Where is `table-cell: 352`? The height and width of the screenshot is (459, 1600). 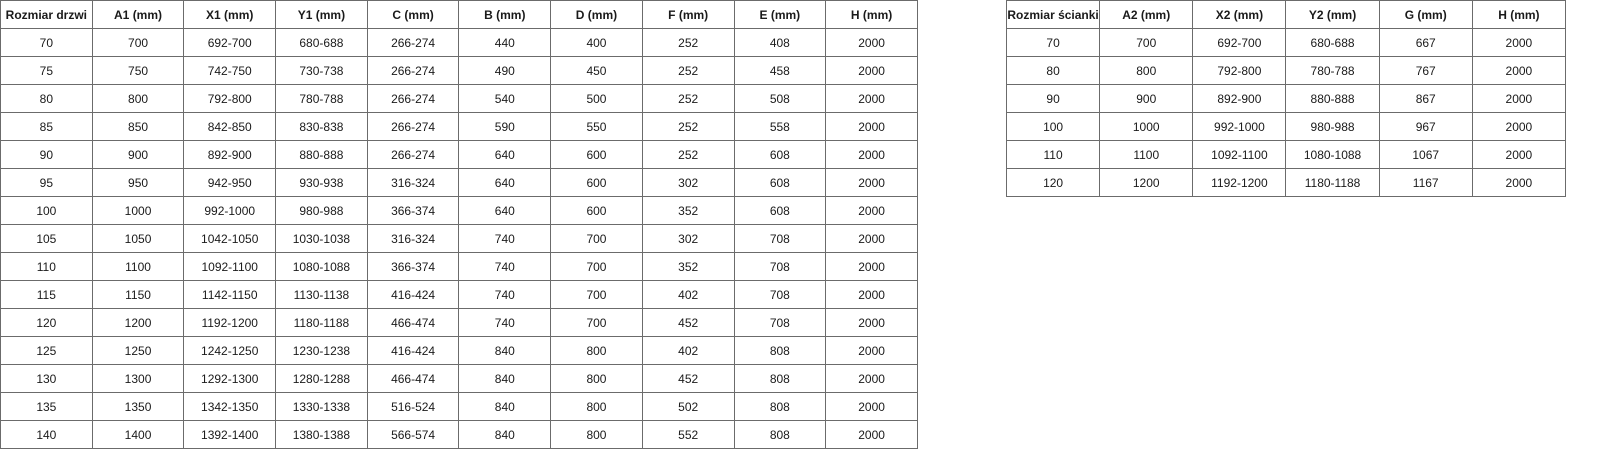 table-cell: 352 is located at coordinates (688, 210).